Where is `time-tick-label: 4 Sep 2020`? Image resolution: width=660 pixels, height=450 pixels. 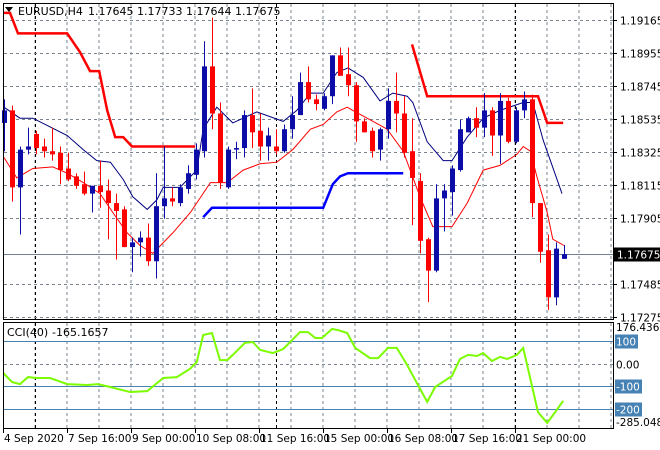
time-tick-label: 4 Sep 2020 is located at coordinates (34, 439).